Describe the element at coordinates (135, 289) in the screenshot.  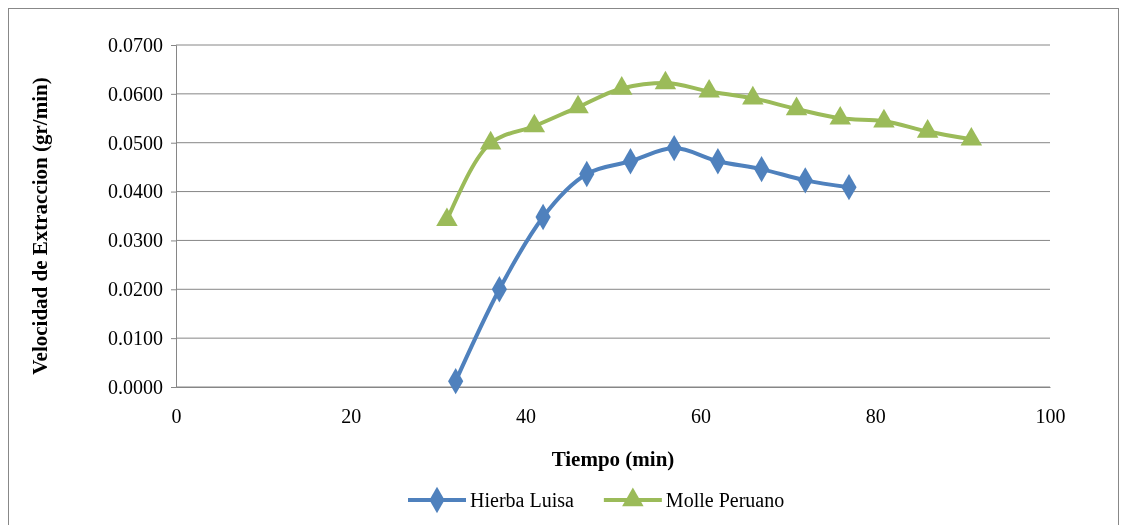
I see `y-tick-label: 0.0200` at that location.